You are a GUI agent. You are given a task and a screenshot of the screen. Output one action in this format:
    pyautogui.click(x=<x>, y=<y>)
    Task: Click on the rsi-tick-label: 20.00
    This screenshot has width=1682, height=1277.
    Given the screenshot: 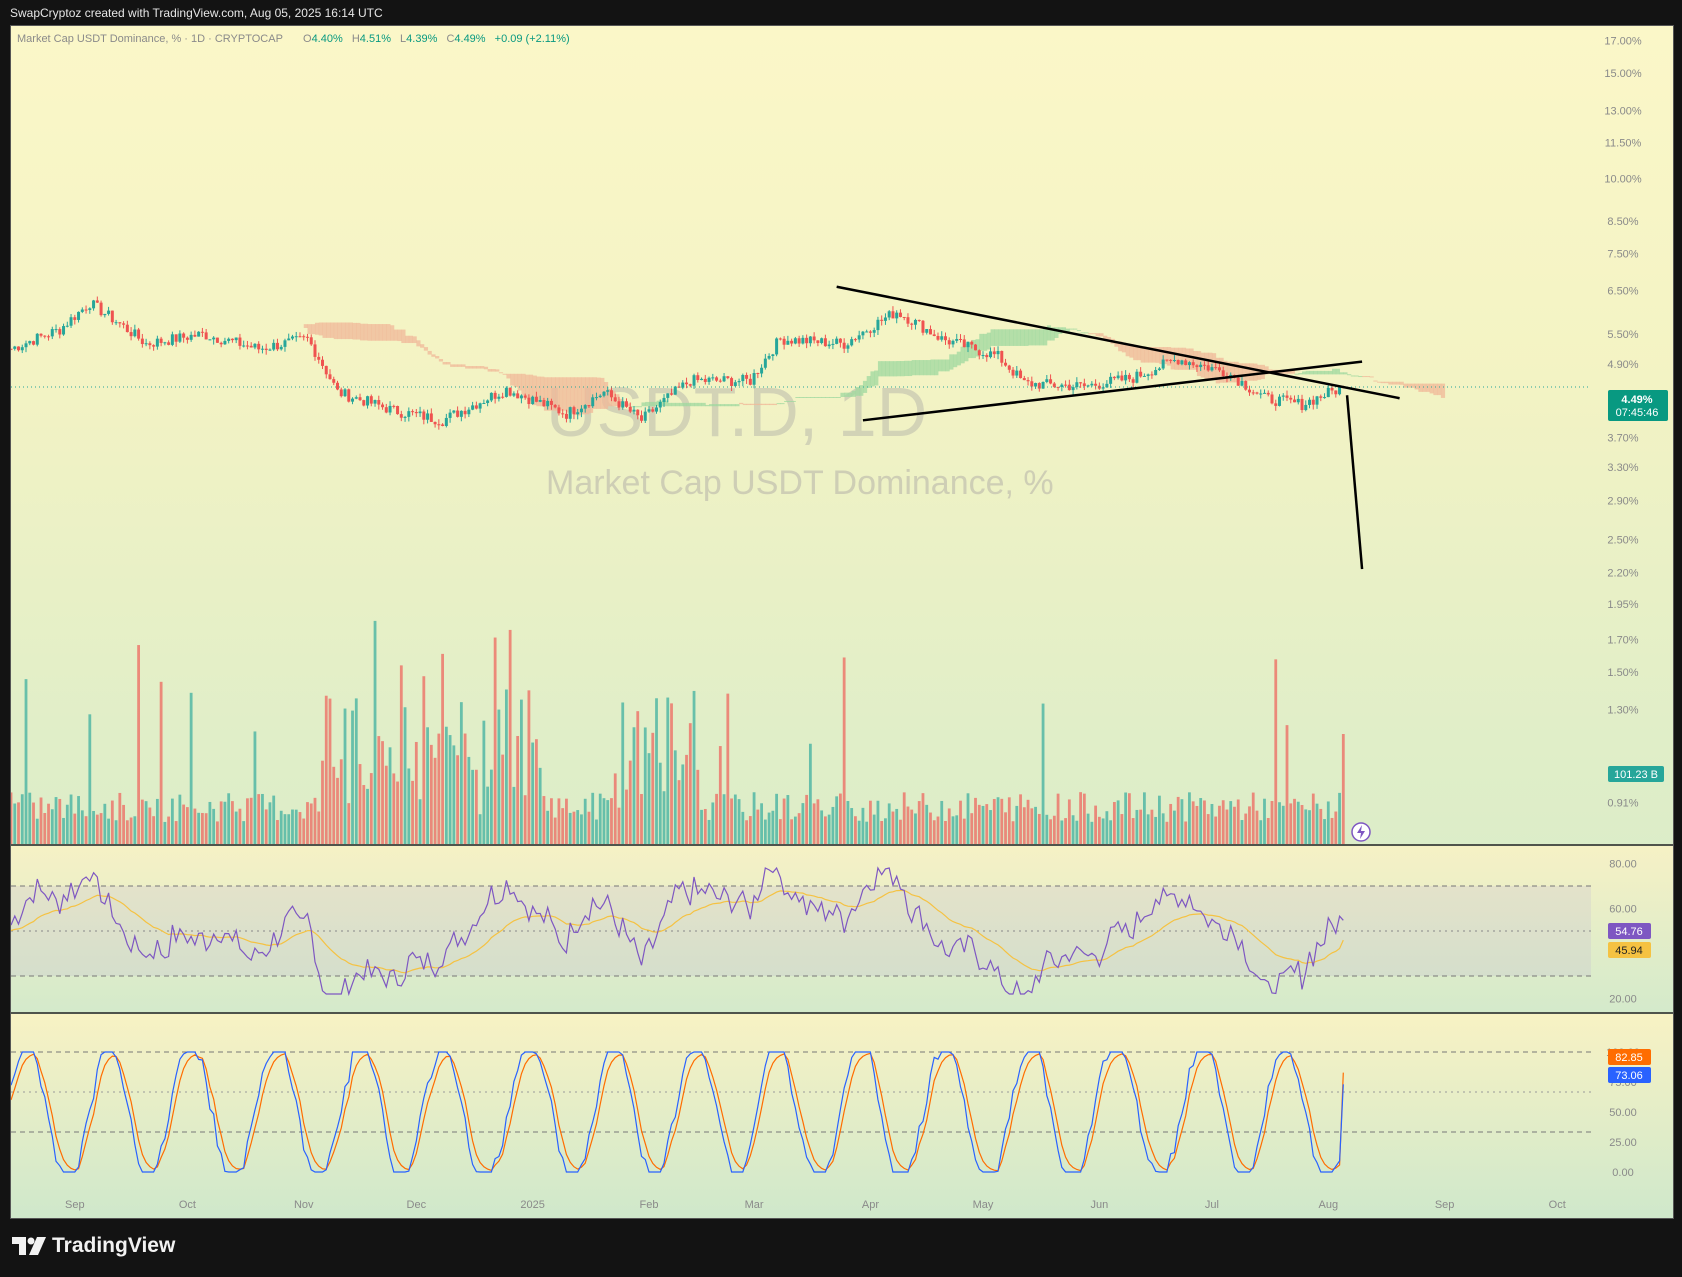 What is the action you would take?
    pyautogui.click(x=1623, y=1000)
    